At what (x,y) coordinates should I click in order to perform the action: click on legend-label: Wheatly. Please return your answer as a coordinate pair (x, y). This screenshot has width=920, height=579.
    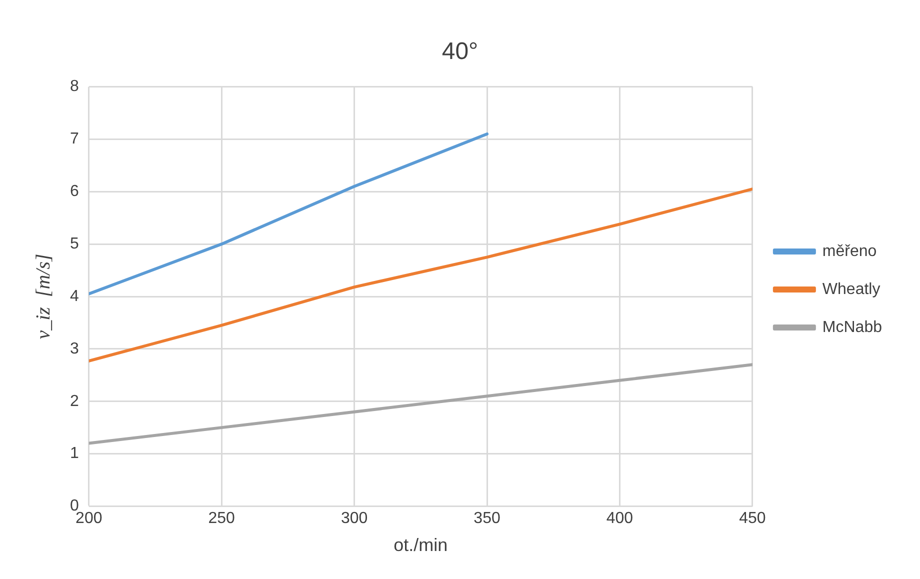
    Looking at the image, I should click on (851, 289).